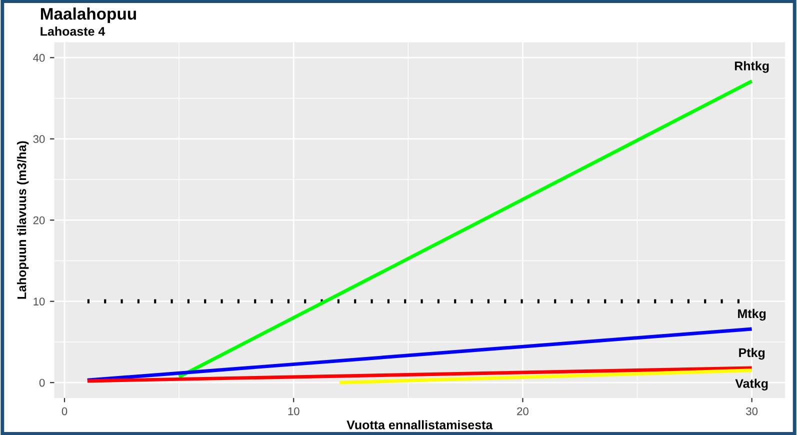 This screenshot has height=435, width=797. What do you see at coordinates (39, 220) in the screenshot?
I see `y-tick-label: 20` at bounding box center [39, 220].